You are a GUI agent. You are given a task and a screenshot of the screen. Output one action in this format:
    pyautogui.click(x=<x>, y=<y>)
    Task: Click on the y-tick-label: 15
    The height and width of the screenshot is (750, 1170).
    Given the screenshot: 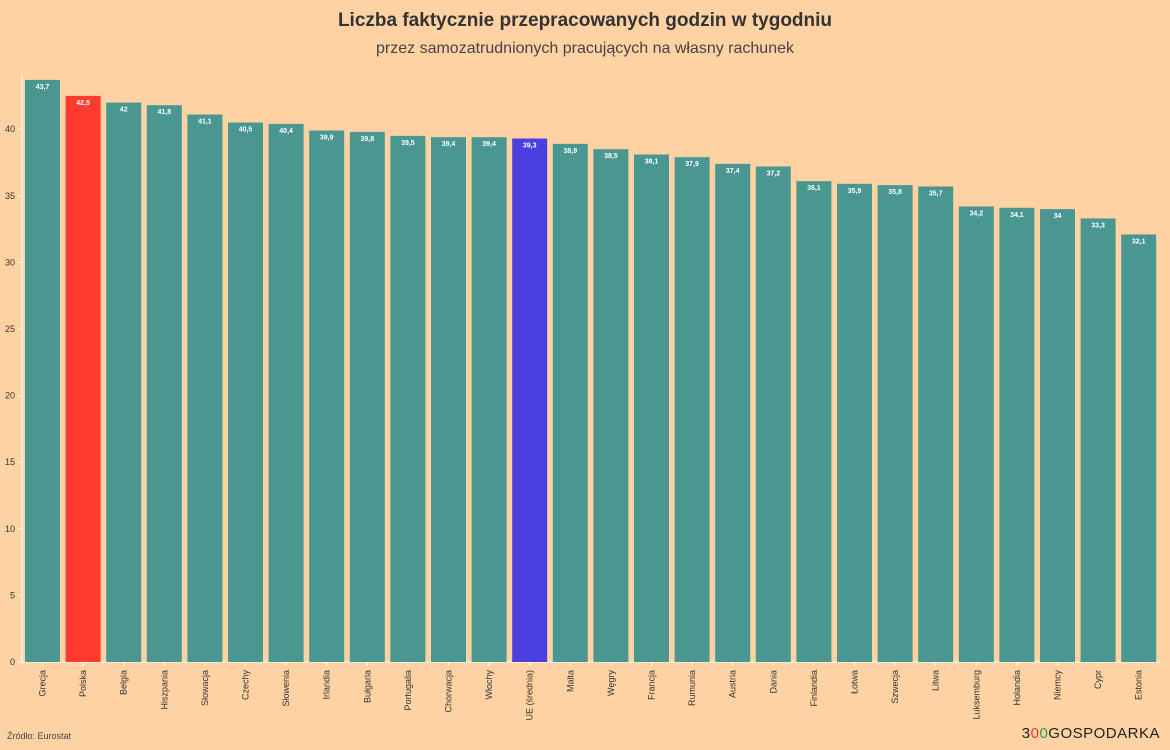 What is the action you would take?
    pyautogui.click(x=10, y=462)
    